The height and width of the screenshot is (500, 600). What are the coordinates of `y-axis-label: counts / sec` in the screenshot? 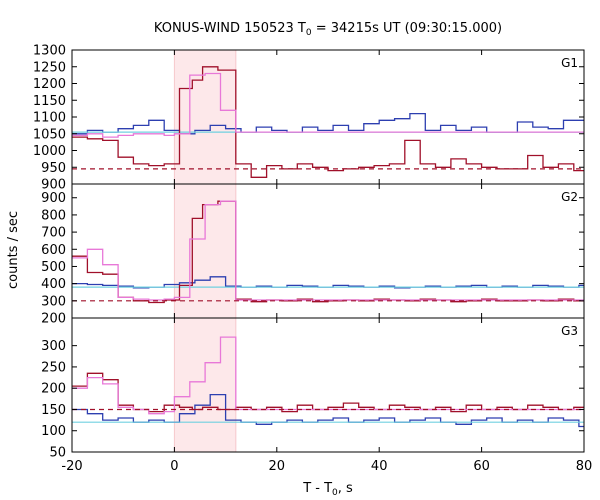 It's located at (13, 250).